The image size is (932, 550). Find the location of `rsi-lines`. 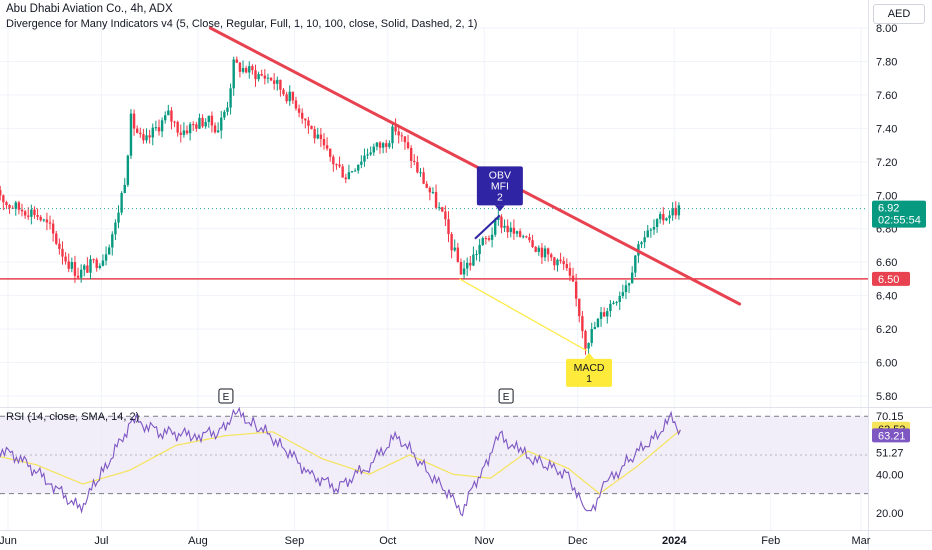

rsi-lines is located at coordinates (340, 461).